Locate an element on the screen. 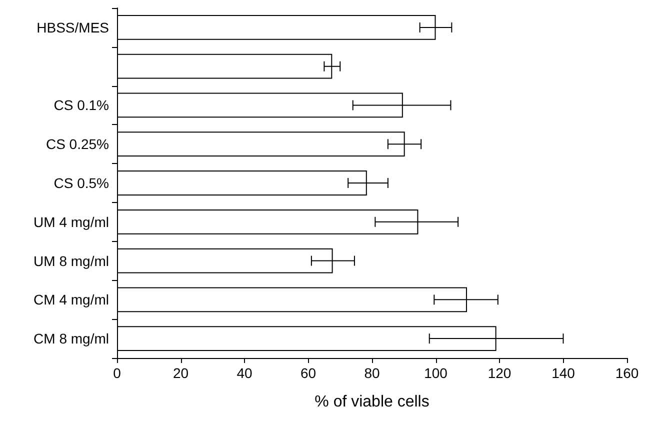  x-tick-label: 160 is located at coordinates (627, 373).